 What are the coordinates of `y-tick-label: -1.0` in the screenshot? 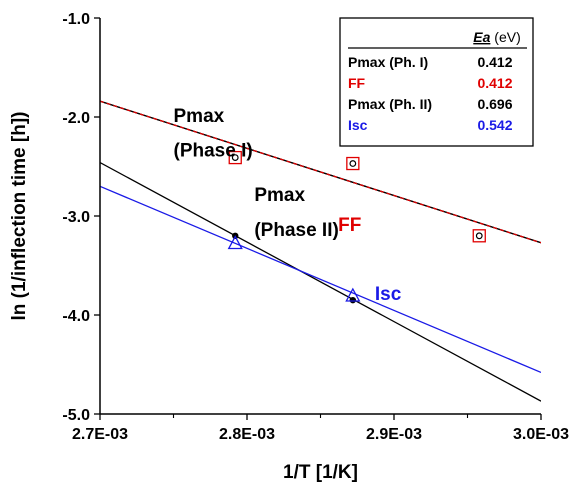 It's located at (76, 19).